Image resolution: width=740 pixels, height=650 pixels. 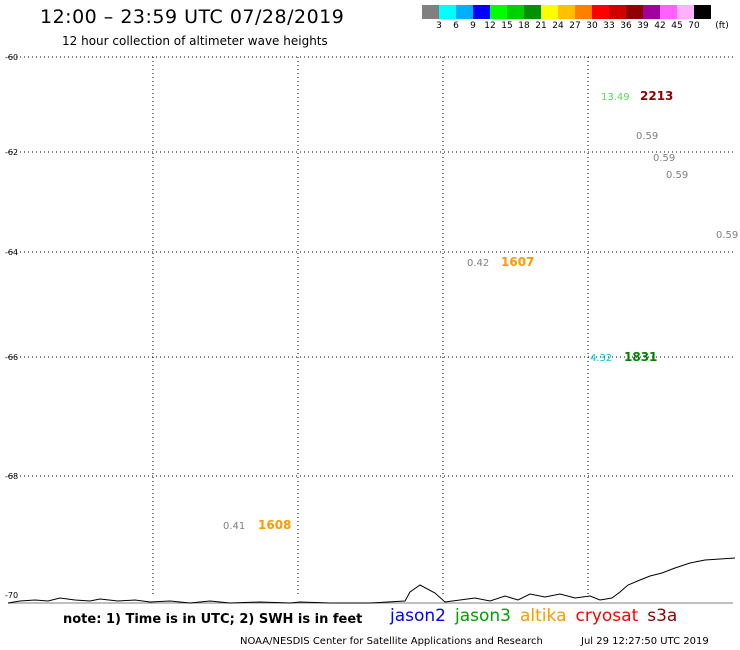 I want to click on legend-tick-label: 12, so click(x=490, y=26).